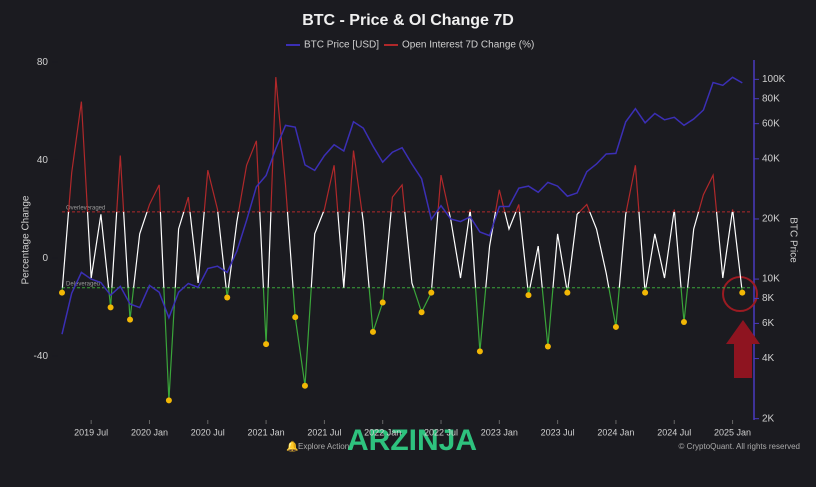 This screenshot has height=487, width=816. I want to click on oi-line, so click(402, 249).